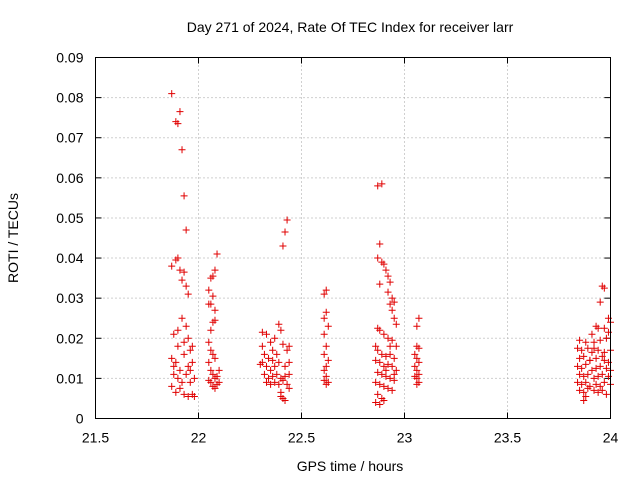  What do you see at coordinates (69, 298) in the screenshot?
I see `y-tick-label: 0.03` at bounding box center [69, 298].